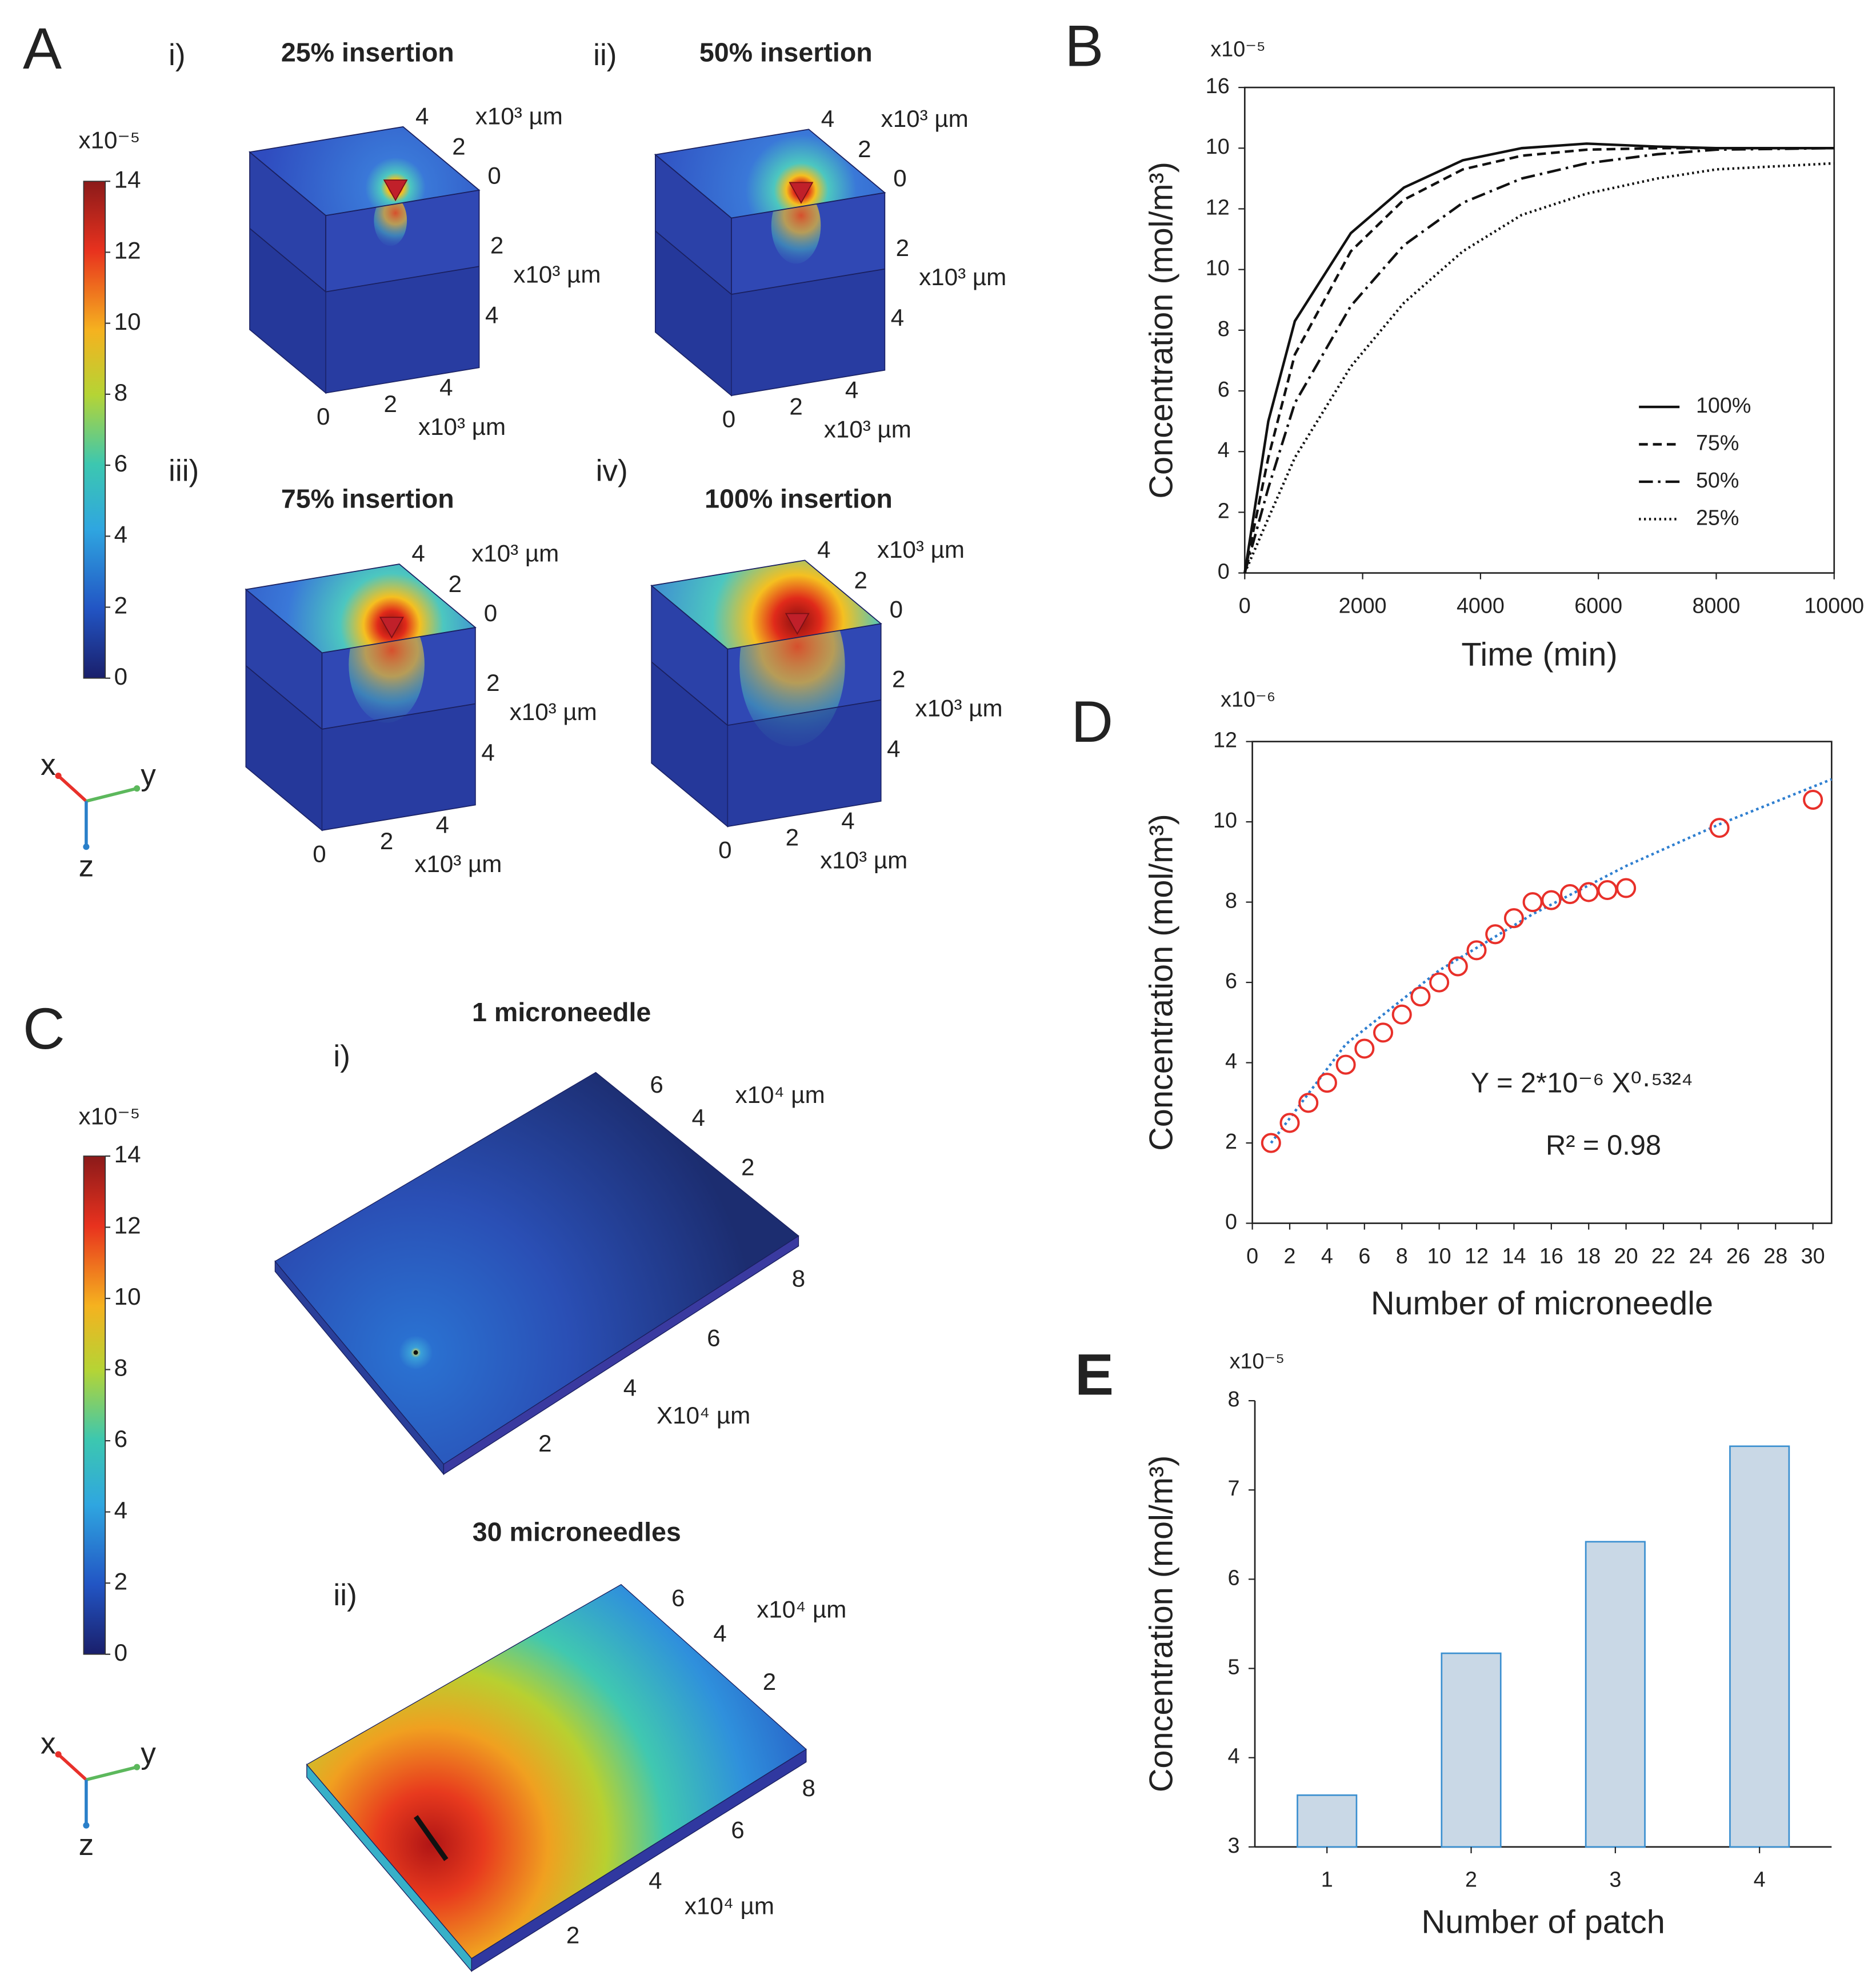 The width and height of the screenshot is (1876, 1987). Describe the element at coordinates (1598, 605) in the screenshot. I see `x-tick-label: 6000` at that location.